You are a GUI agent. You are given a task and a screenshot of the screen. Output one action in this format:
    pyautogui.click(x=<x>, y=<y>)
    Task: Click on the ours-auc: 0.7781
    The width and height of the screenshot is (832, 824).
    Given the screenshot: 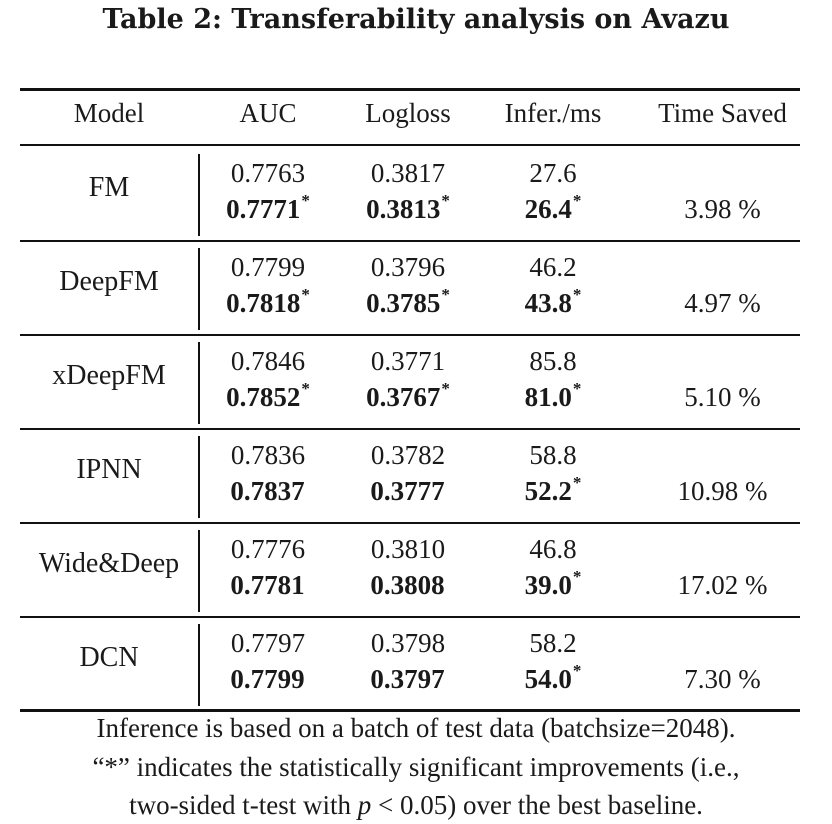 What is the action you would take?
    pyautogui.click(x=268, y=585)
    